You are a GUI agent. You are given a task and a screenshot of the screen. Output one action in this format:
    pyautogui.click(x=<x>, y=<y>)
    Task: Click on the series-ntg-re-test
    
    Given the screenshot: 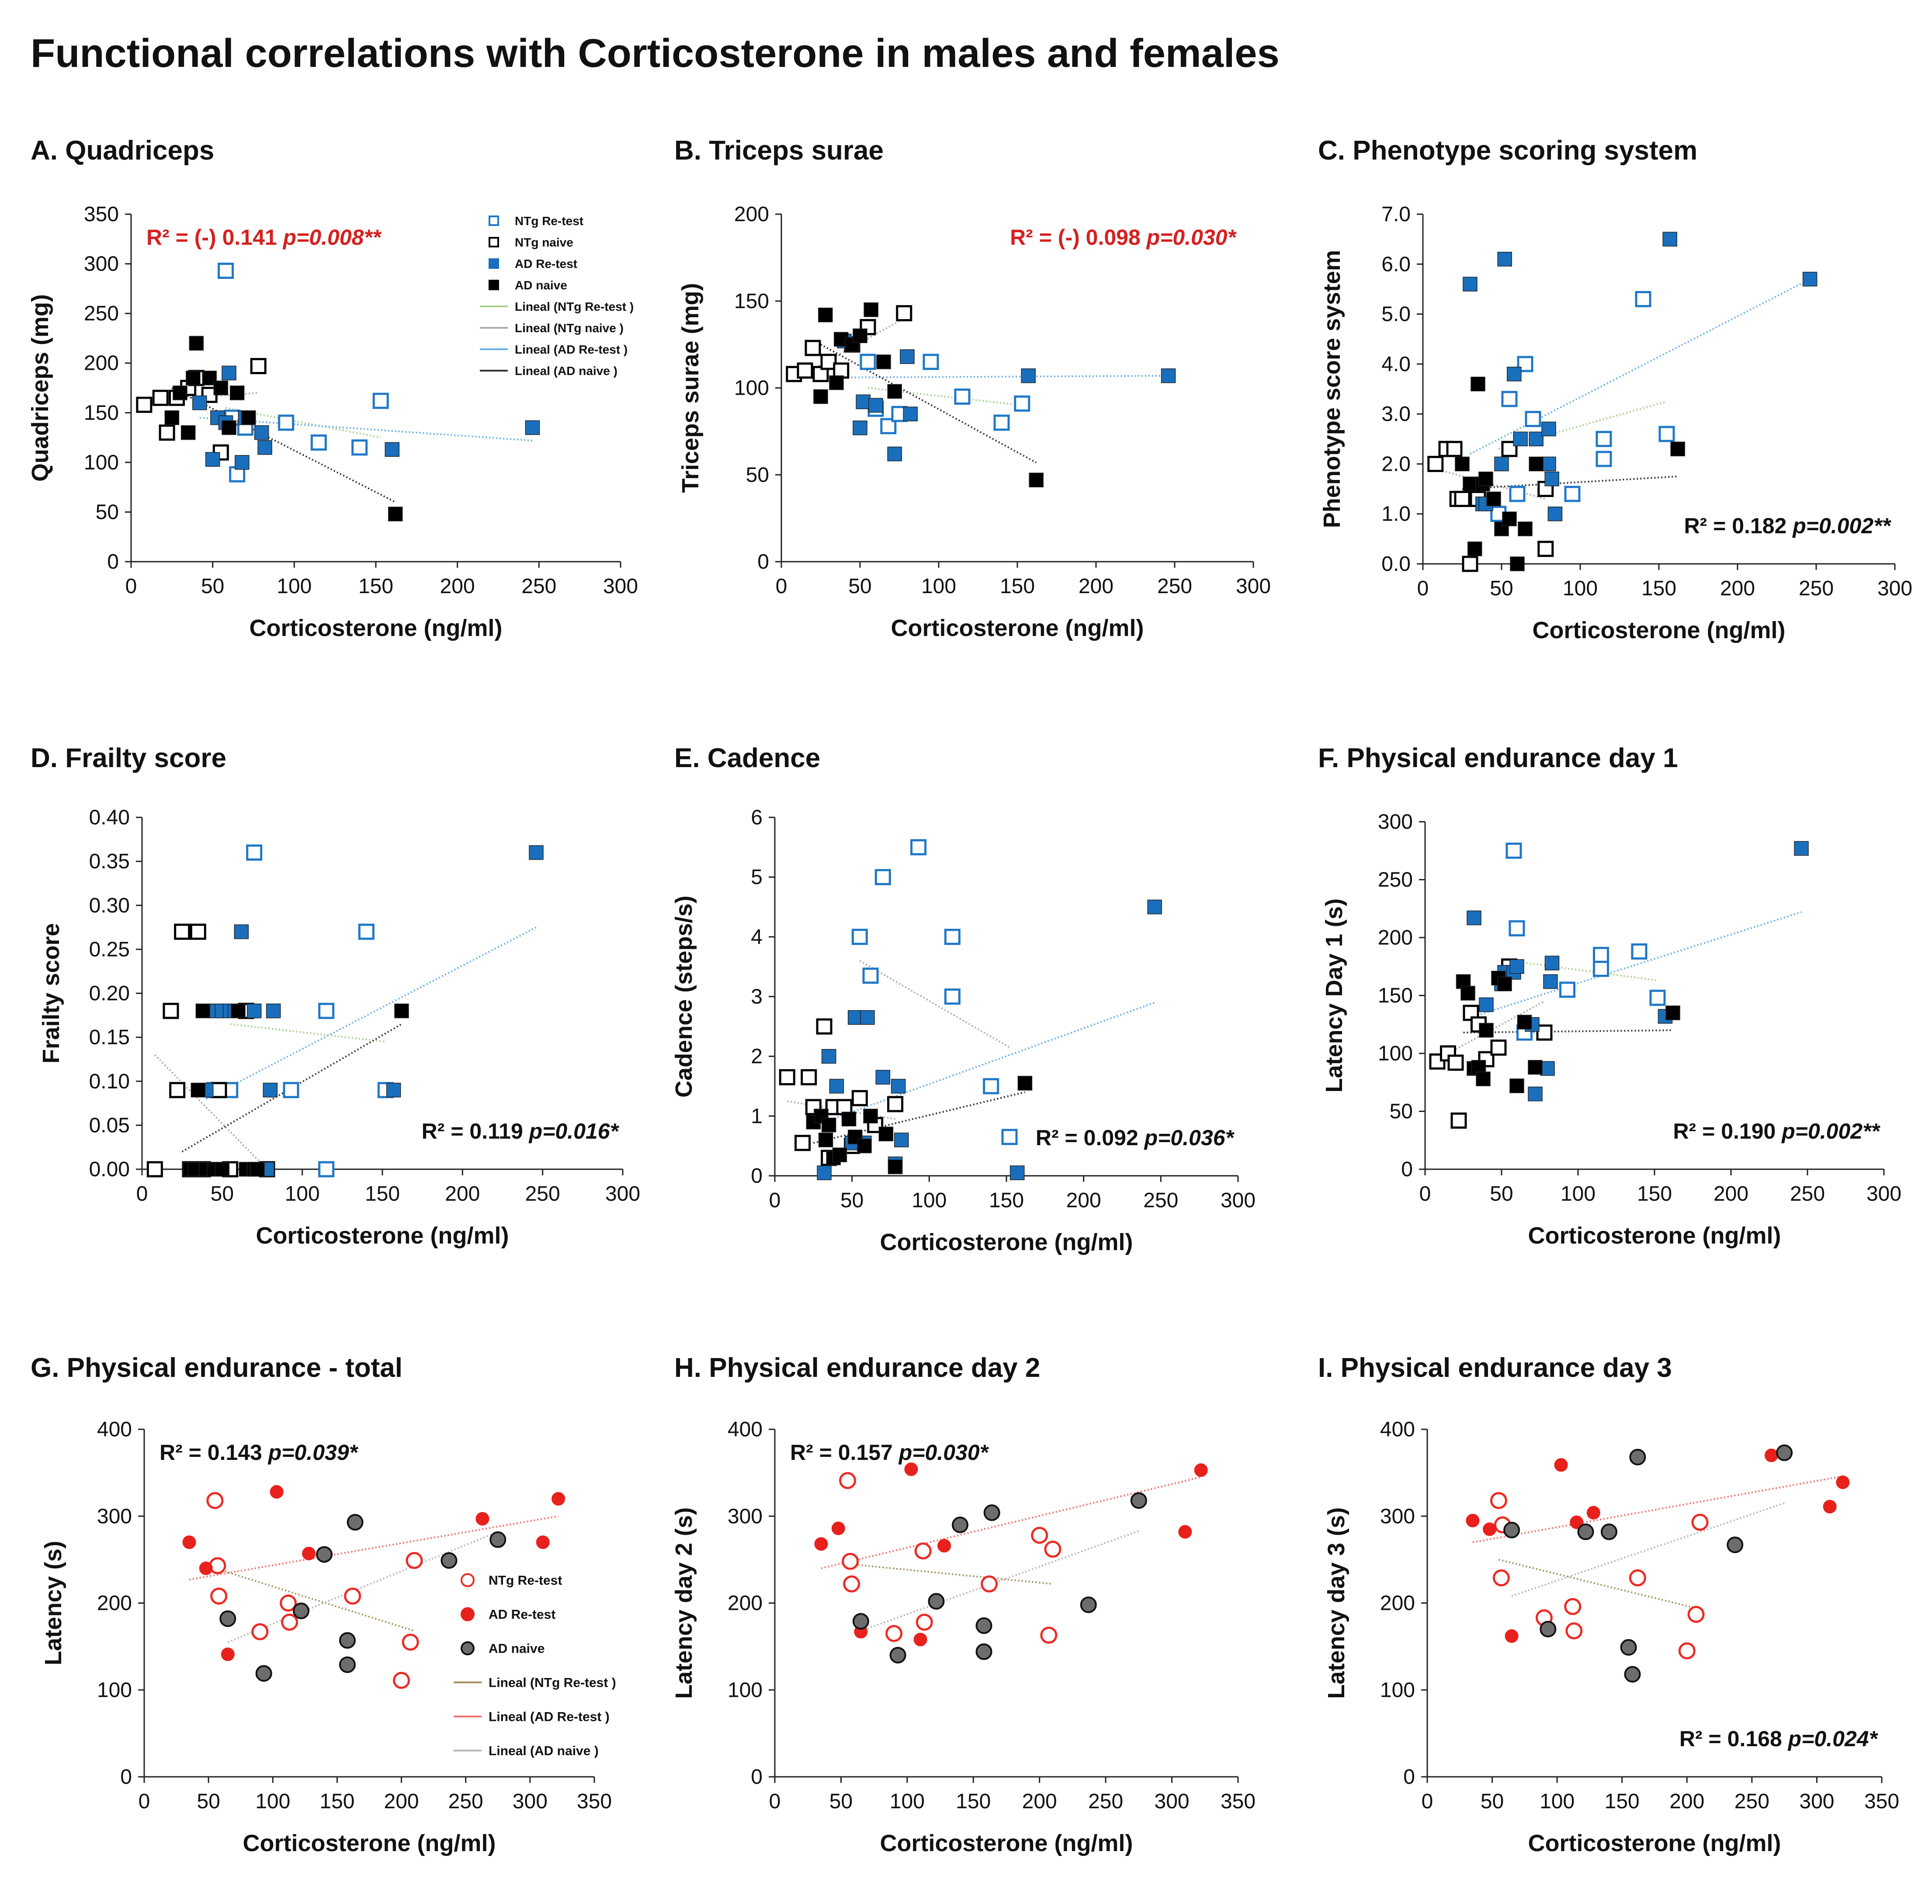 What is the action you would take?
    pyautogui.click(x=303, y=372)
    